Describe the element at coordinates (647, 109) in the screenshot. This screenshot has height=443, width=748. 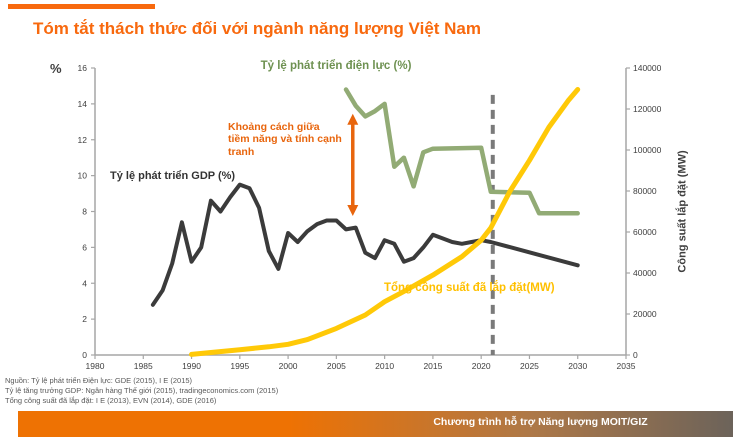
I see `right-tick-label: 120000` at that location.